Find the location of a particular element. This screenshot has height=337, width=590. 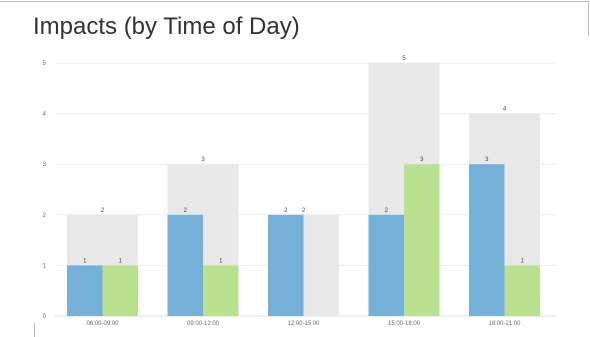

y-tick-label: 4 is located at coordinates (45, 115).